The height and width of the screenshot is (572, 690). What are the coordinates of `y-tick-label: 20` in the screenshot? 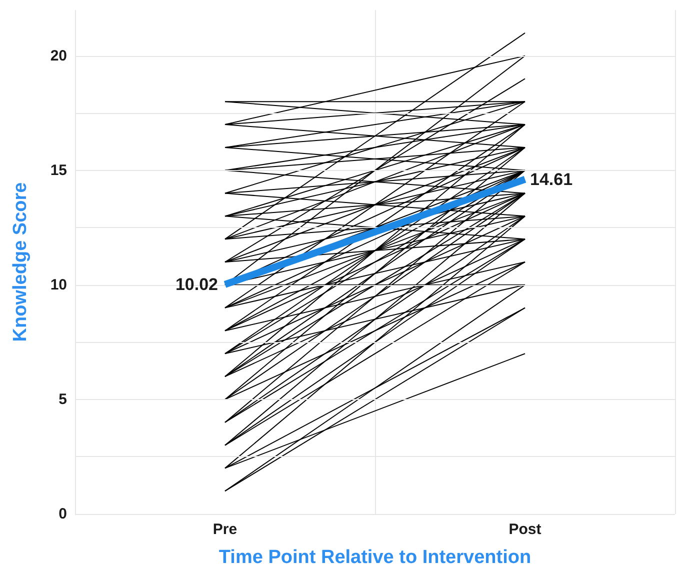 It's located at (58, 55).